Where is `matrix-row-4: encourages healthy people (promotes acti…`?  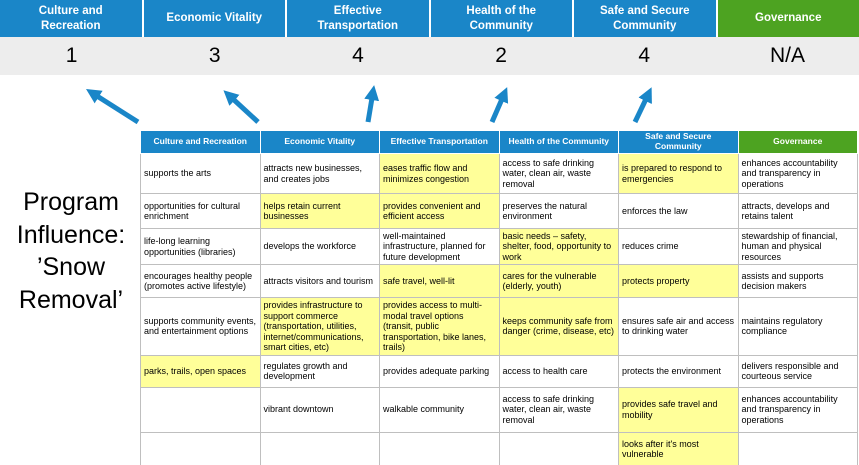 matrix-row-4: encourages healthy people (promotes acti… is located at coordinates (499, 281).